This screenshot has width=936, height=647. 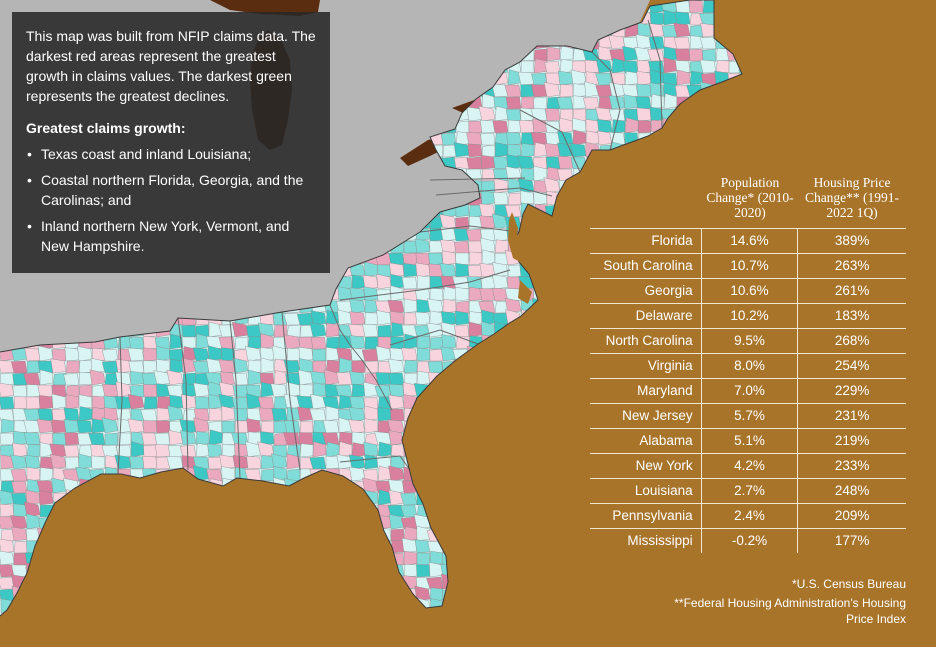 I want to click on table-row: New York 4.2% 233%, so click(x=748, y=465).